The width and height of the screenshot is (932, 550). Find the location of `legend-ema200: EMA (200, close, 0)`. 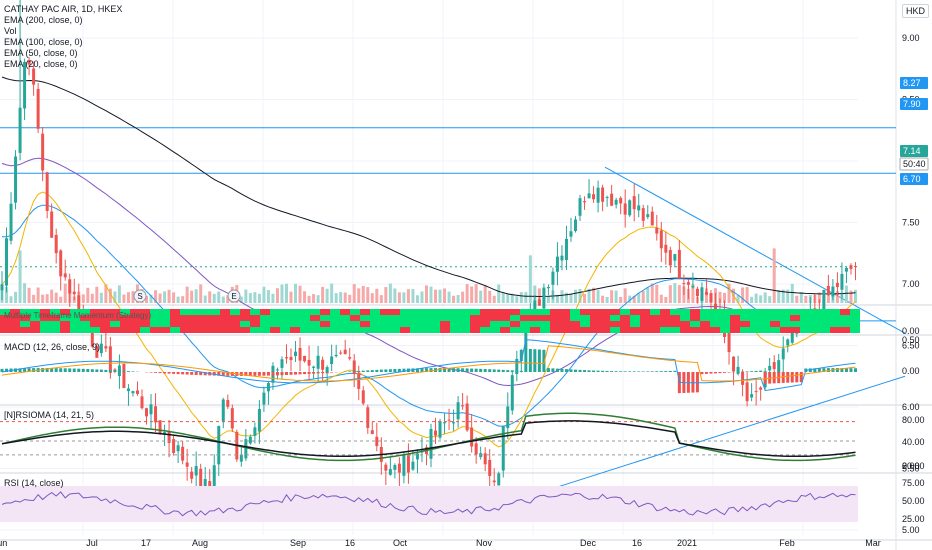

legend-ema200: EMA (200, close, 0) is located at coordinates (43, 20).